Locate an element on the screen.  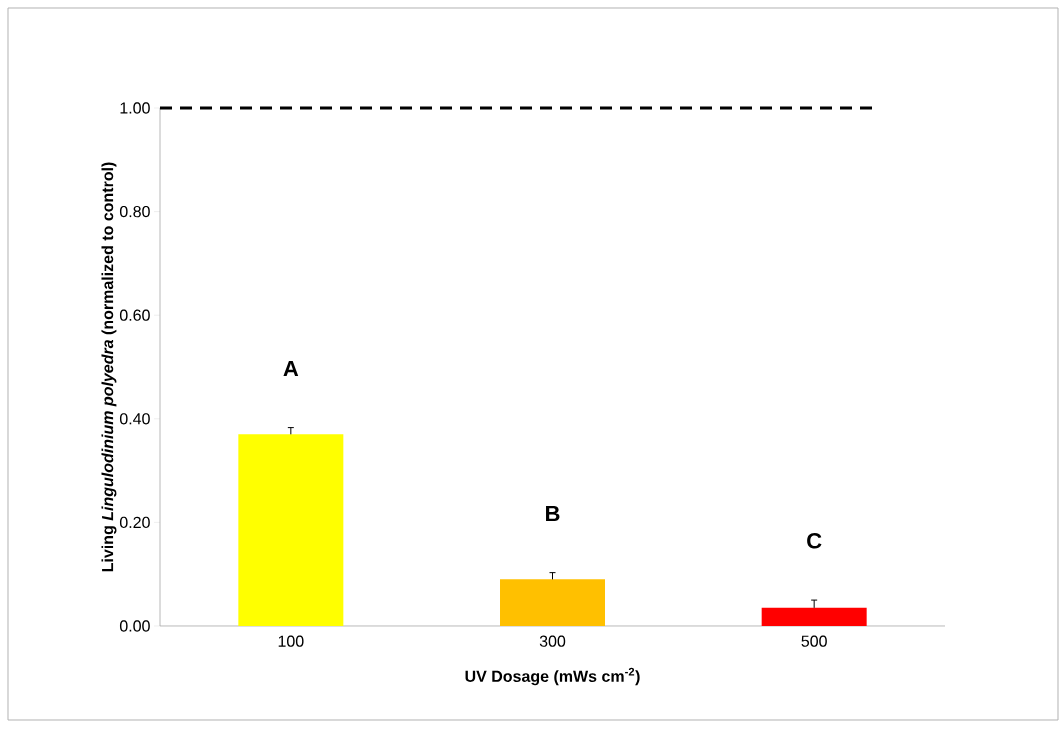
x-tick-label: 500 is located at coordinates (814, 641).